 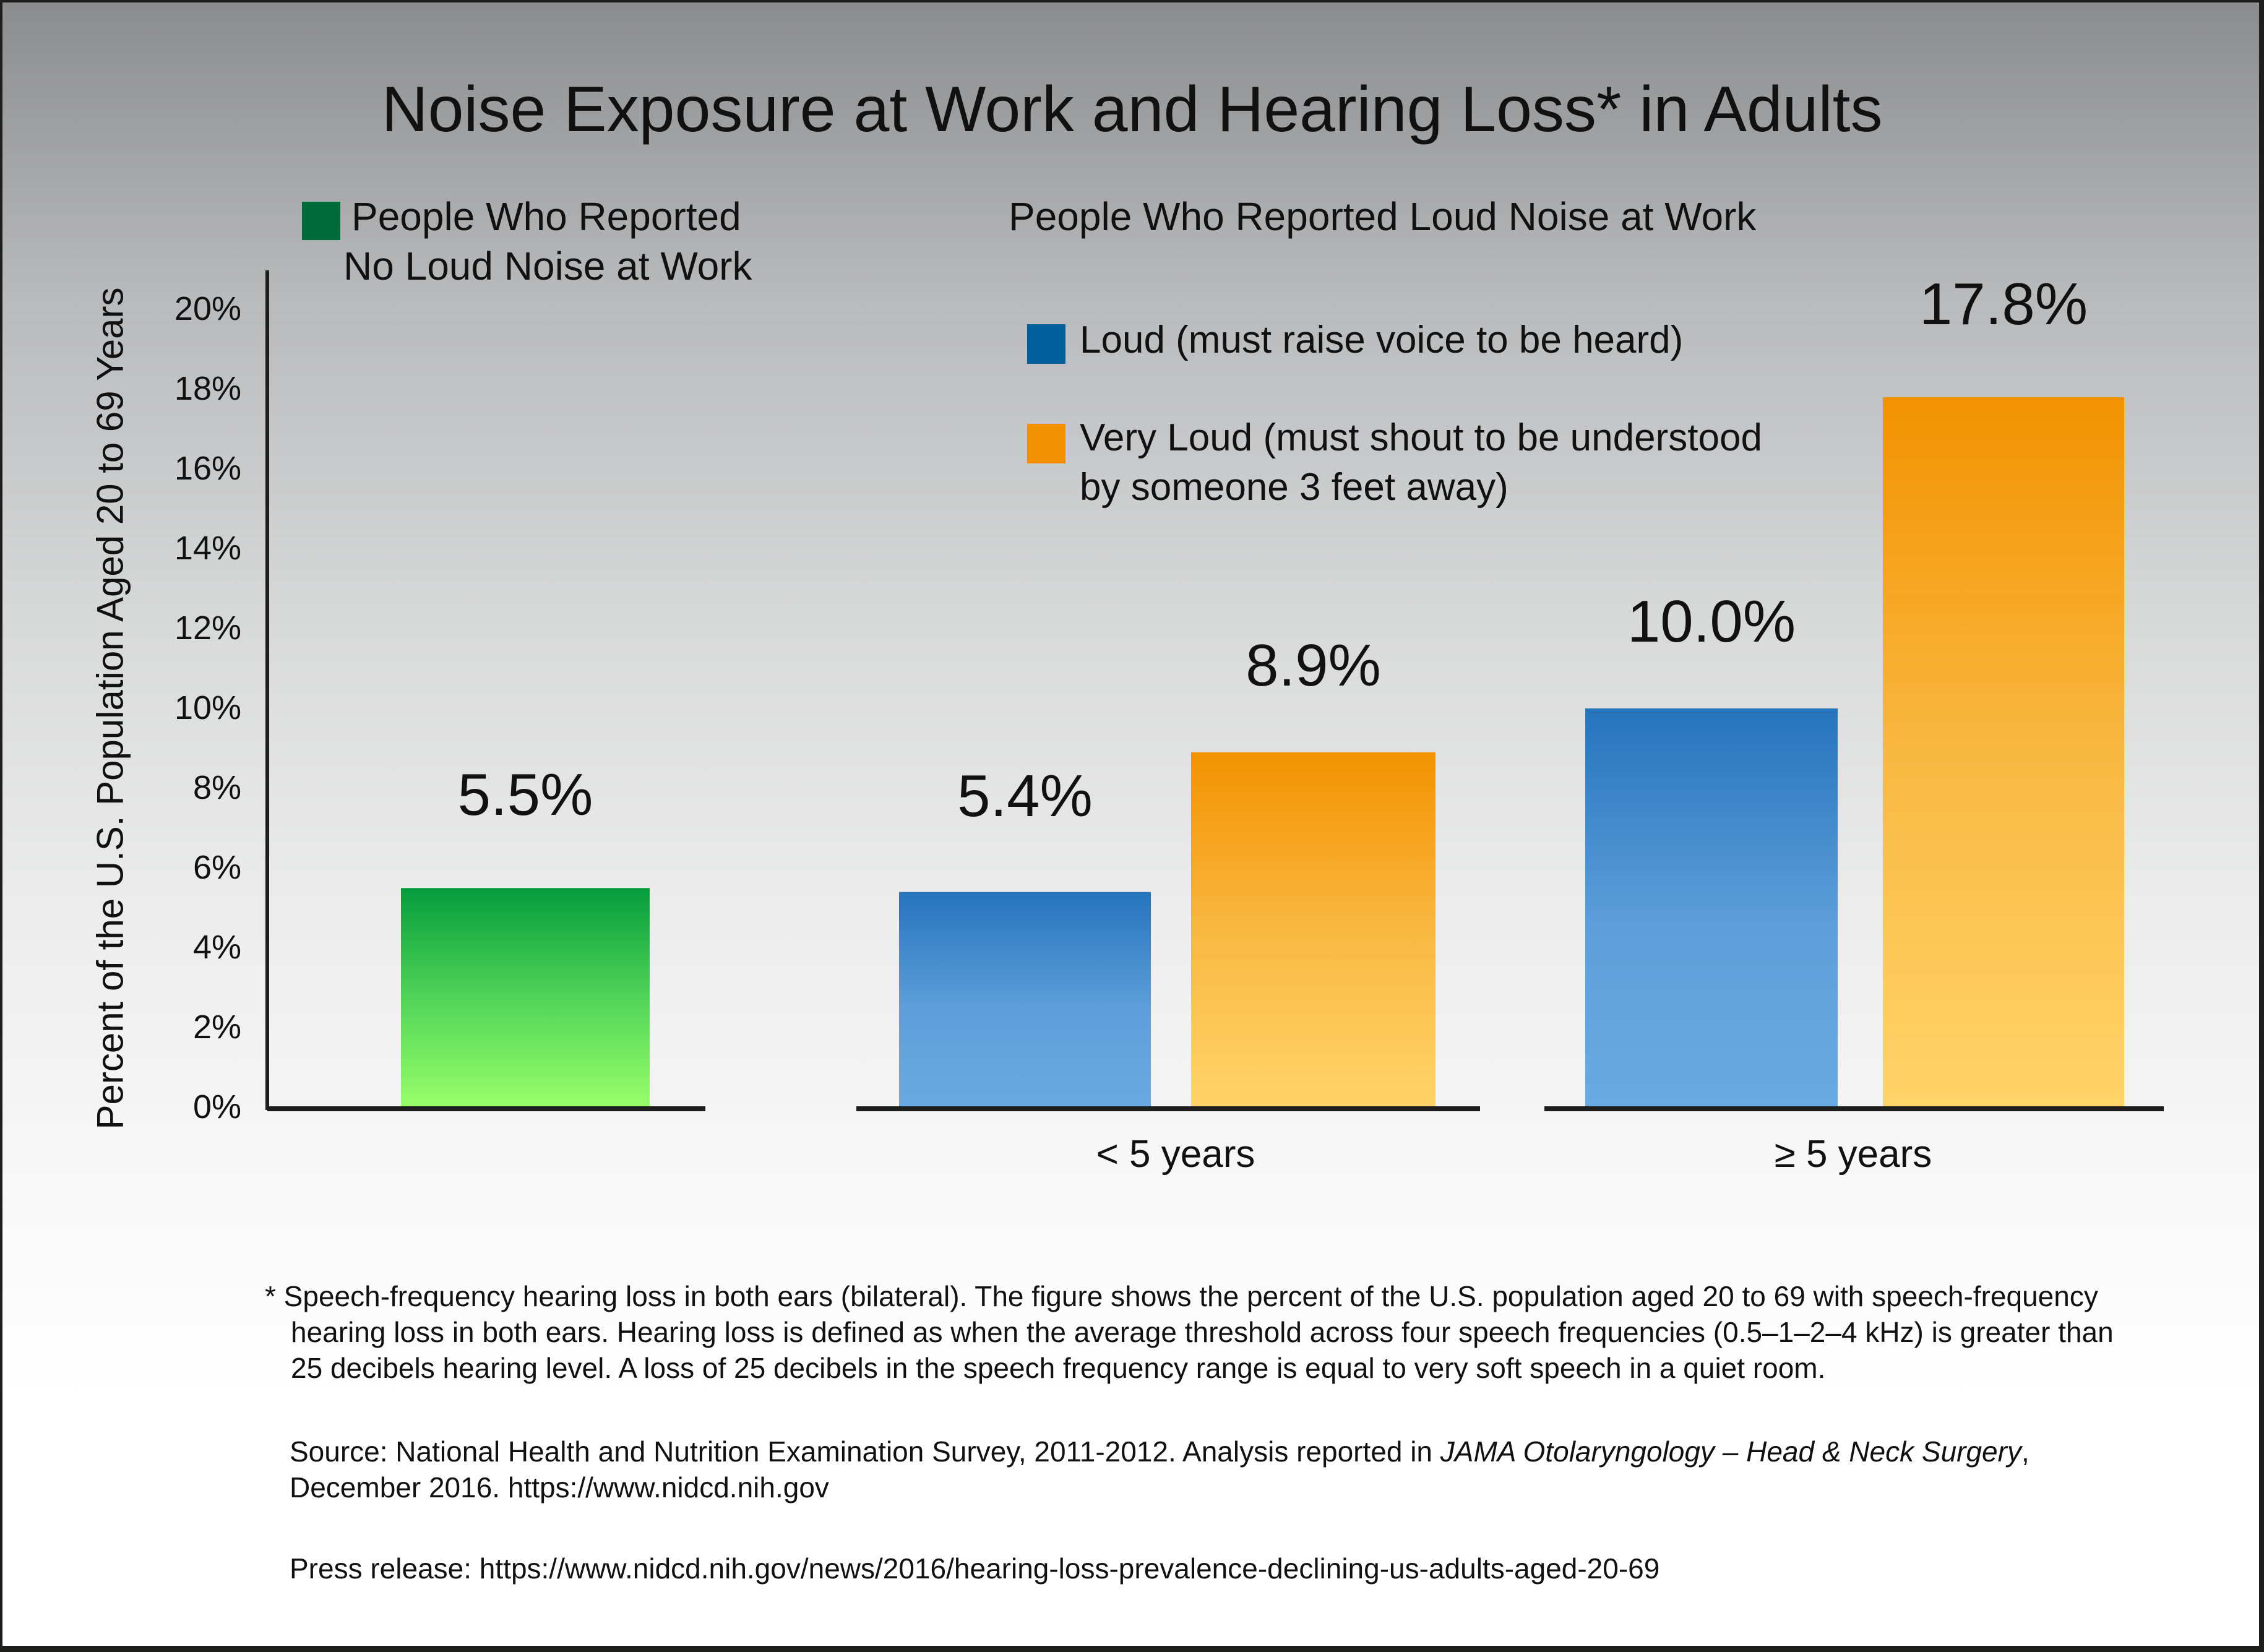 What do you see at coordinates (216, 1028) in the screenshot?
I see `y-tick-label: 2%` at bounding box center [216, 1028].